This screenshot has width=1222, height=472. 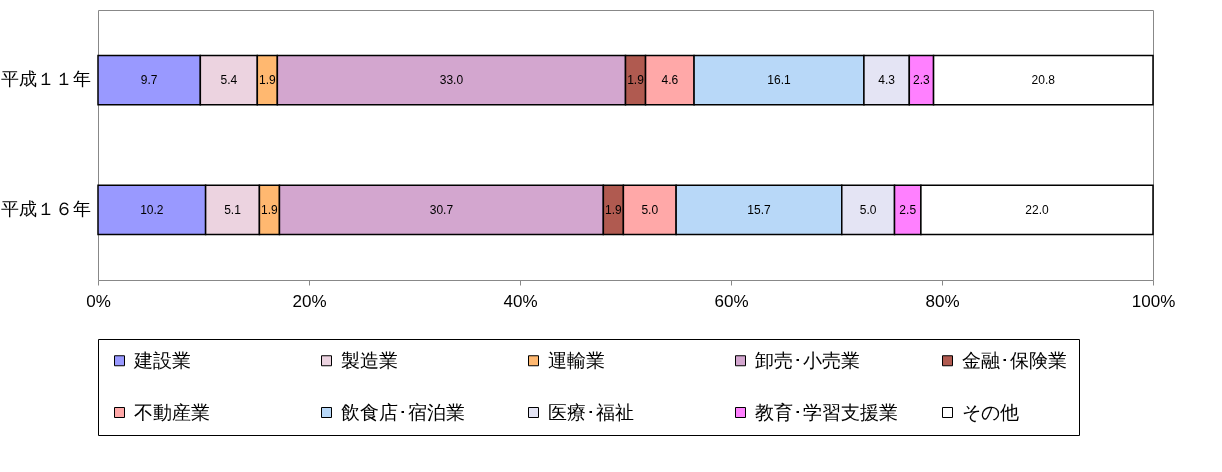 I want to click on x-tick-label: 80%, so click(x=942, y=301).